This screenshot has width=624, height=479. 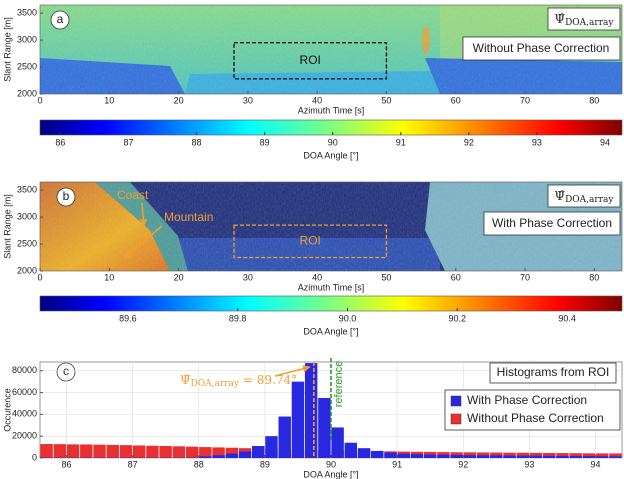 I want to click on colorbar-tick-label: 93, so click(x=537, y=142).